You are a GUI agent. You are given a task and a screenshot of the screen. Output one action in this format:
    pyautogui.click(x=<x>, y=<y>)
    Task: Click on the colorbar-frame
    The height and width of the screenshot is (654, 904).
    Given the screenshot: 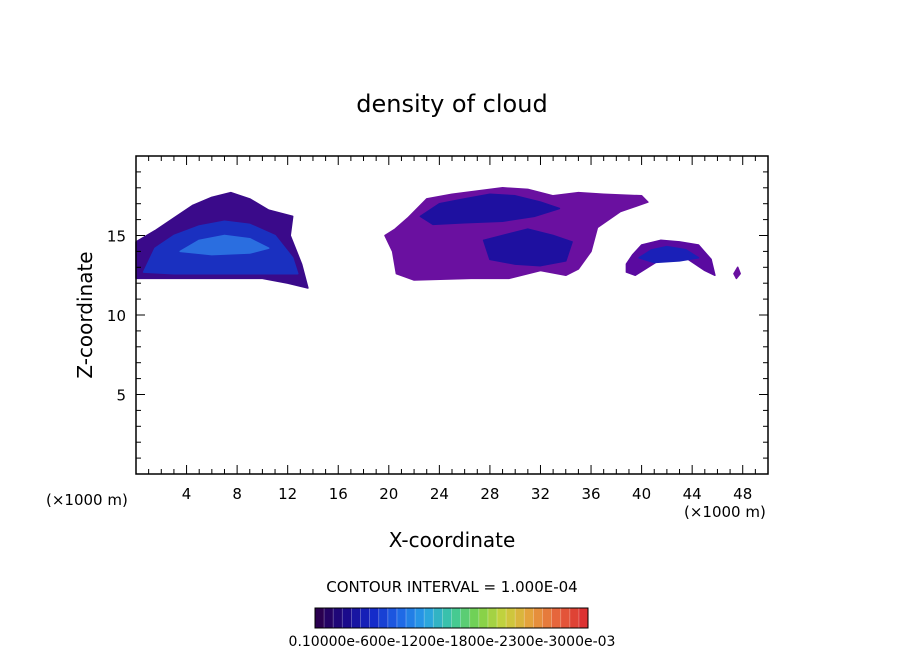 What is the action you would take?
    pyautogui.click(x=451, y=618)
    